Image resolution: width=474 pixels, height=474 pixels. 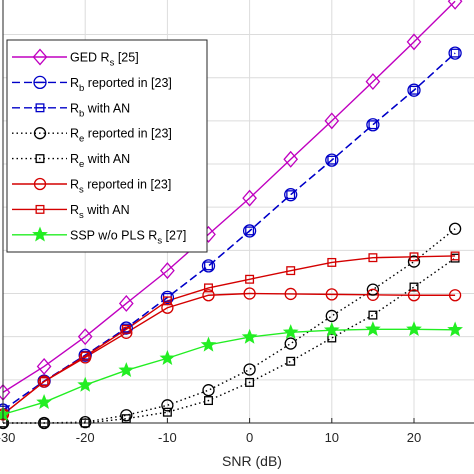 What do you see at coordinates (121, 136) in the screenshot?
I see `legend-label: Re reported in [23]` at bounding box center [121, 136].